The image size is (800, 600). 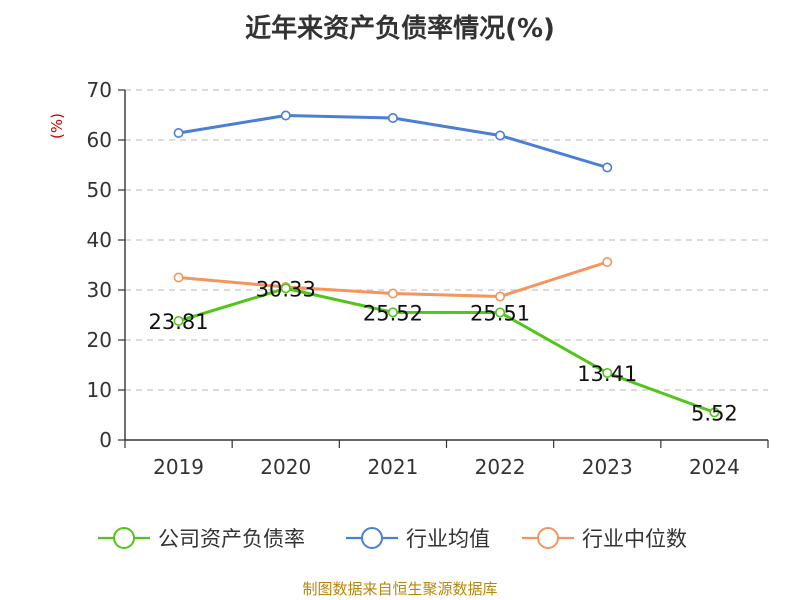 What do you see at coordinates (105, 440) in the screenshot?
I see `y-tick-label: 0` at bounding box center [105, 440].